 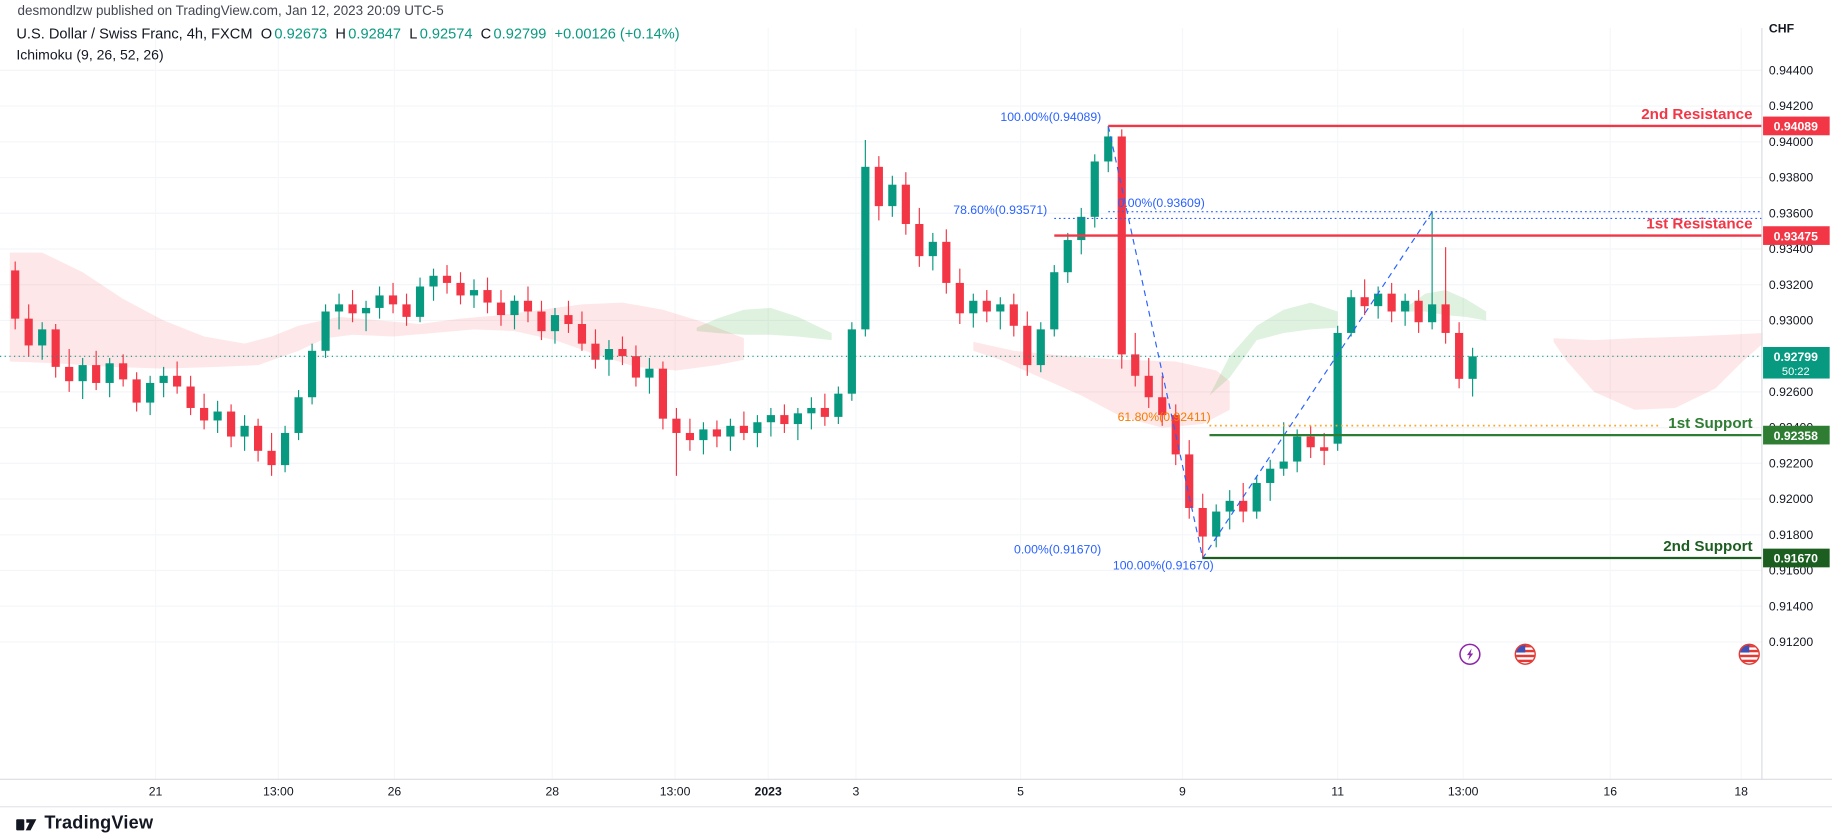 I want to click on svg-text: 9, so click(x=1182, y=792).